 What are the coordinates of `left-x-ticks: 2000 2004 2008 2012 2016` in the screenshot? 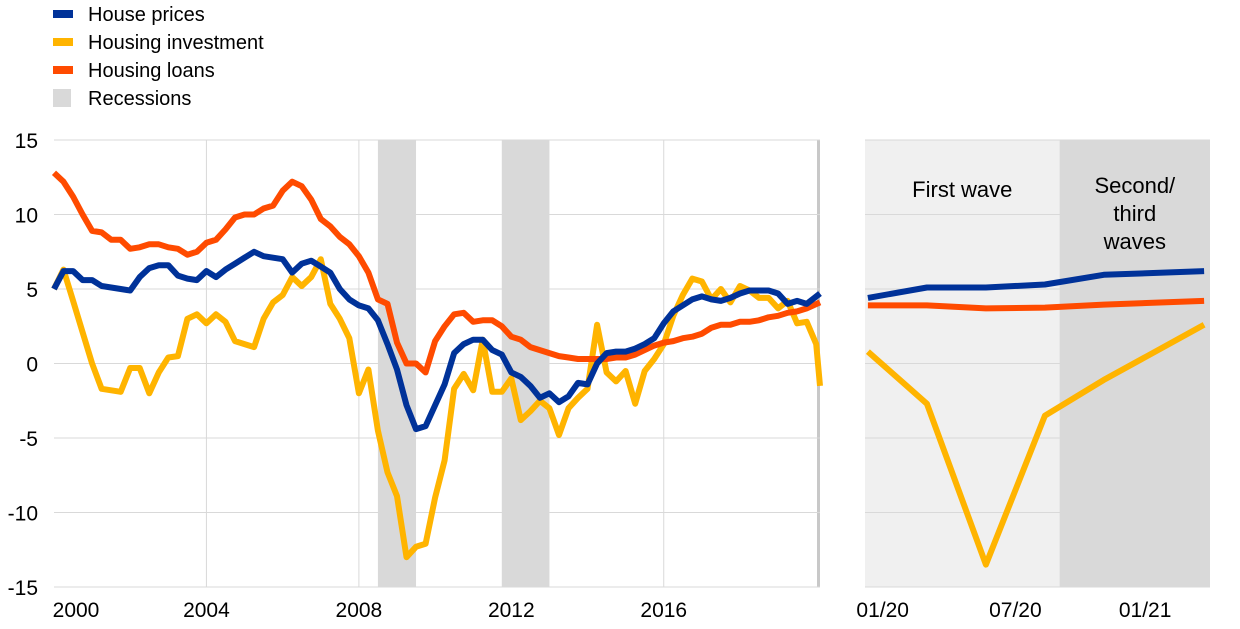 It's located at (370, 610).